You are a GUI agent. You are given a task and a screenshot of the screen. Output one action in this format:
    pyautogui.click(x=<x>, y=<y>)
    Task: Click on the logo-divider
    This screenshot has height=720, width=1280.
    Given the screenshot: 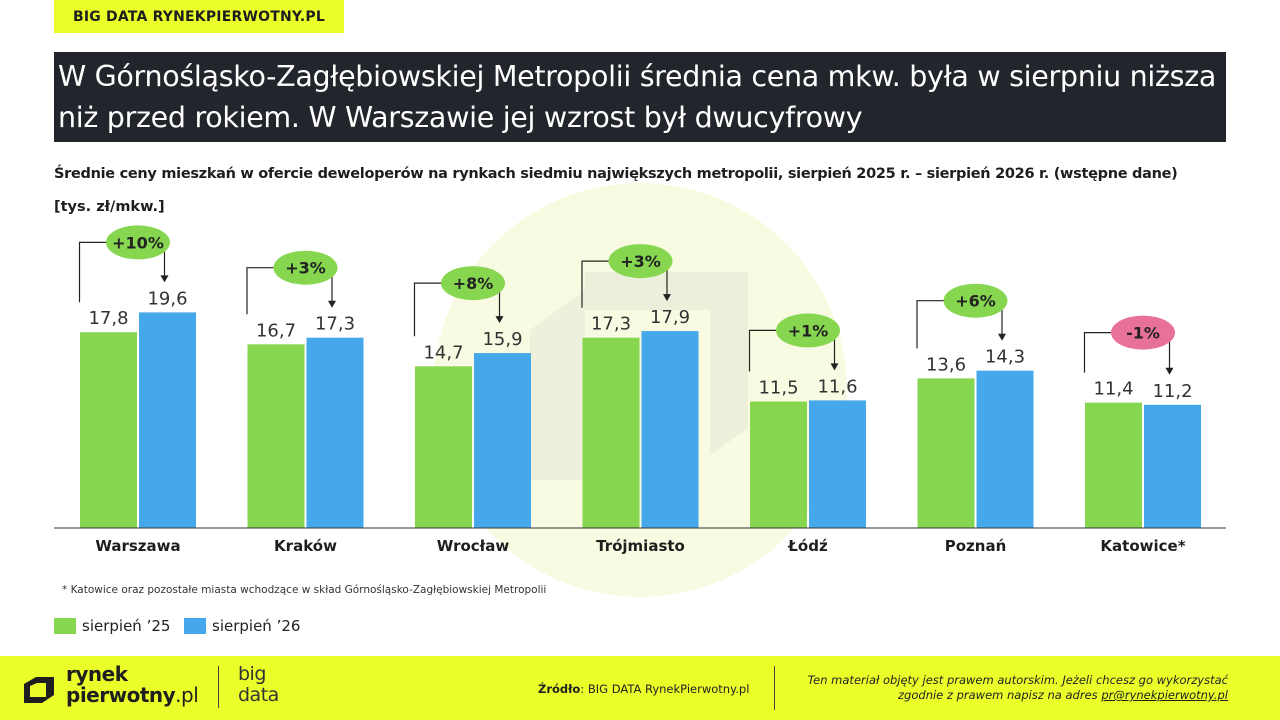 What is the action you would take?
    pyautogui.click(x=218, y=687)
    